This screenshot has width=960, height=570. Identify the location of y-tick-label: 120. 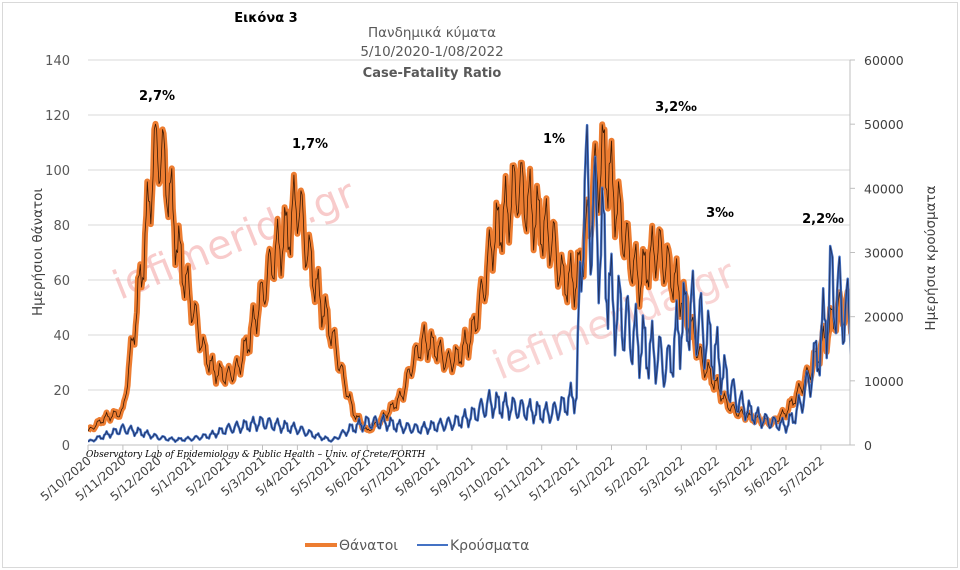
(57, 116).